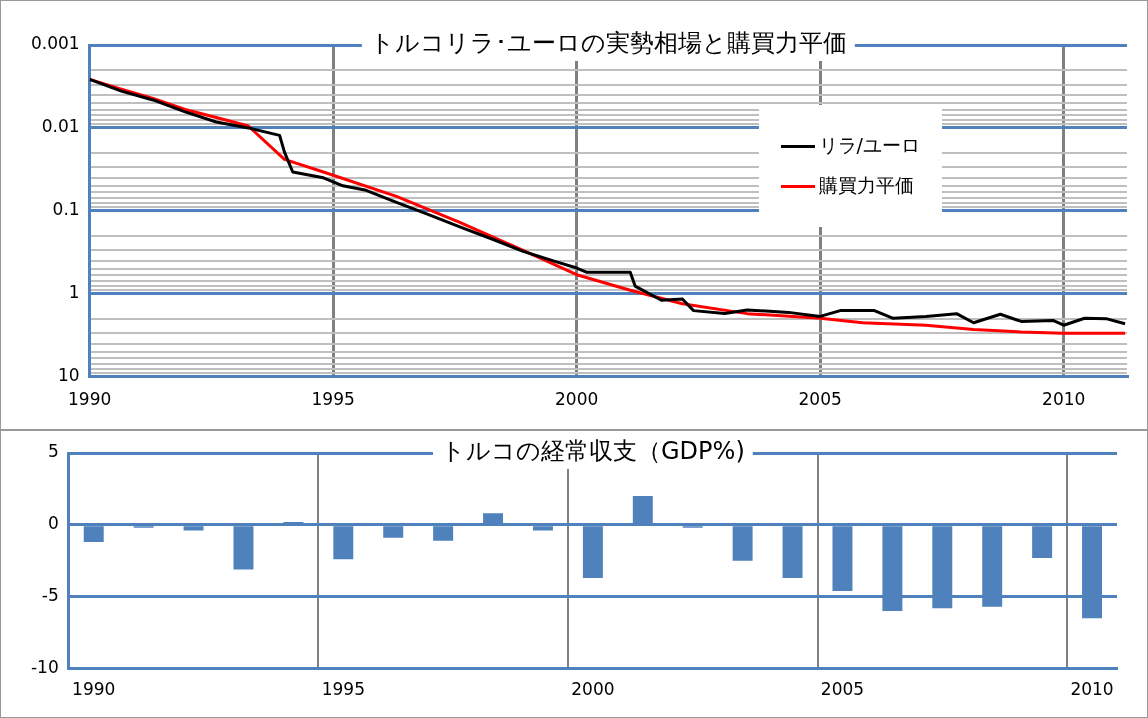 This screenshot has width=1148, height=718. Describe the element at coordinates (55, 43) in the screenshot. I see `y-tick-label: 0.001` at that location.